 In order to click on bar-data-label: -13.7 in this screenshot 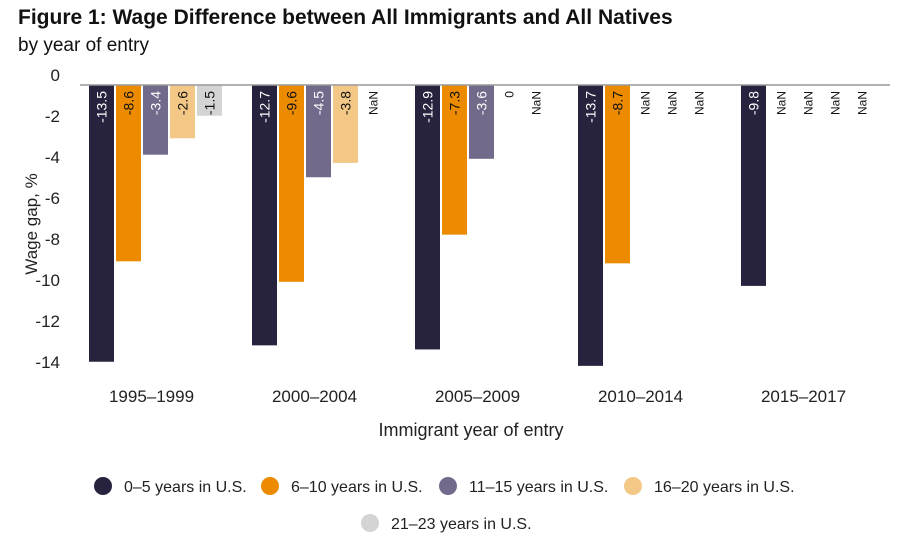, I will do `click(591, 107)`.